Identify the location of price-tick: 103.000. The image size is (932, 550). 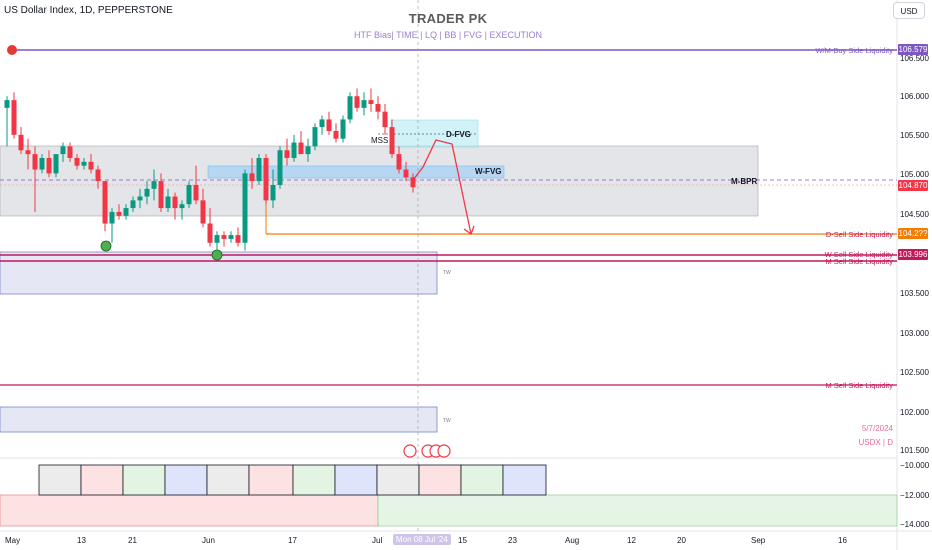
(914, 333).